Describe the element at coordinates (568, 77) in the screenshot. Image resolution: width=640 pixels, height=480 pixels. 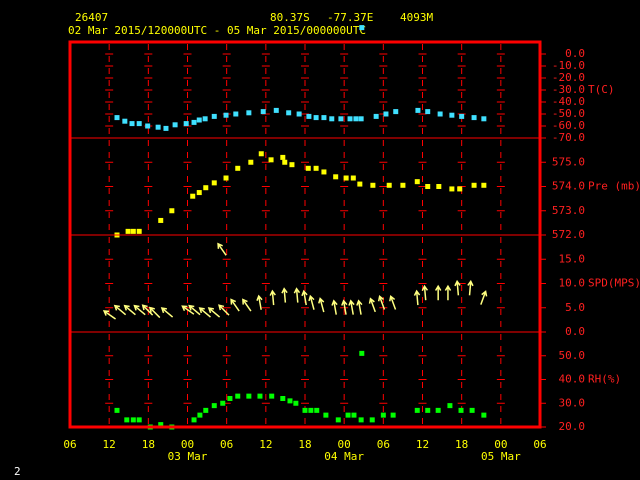
I see `y-tick-label: -20.0` at that location.